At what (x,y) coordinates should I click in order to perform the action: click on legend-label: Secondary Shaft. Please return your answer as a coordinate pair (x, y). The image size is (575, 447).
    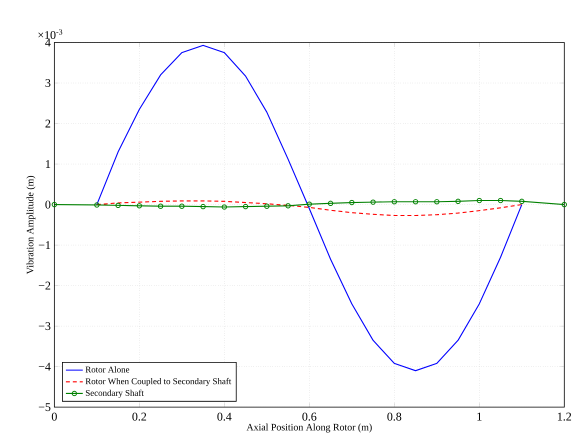
    Looking at the image, I should click on (115, 394).